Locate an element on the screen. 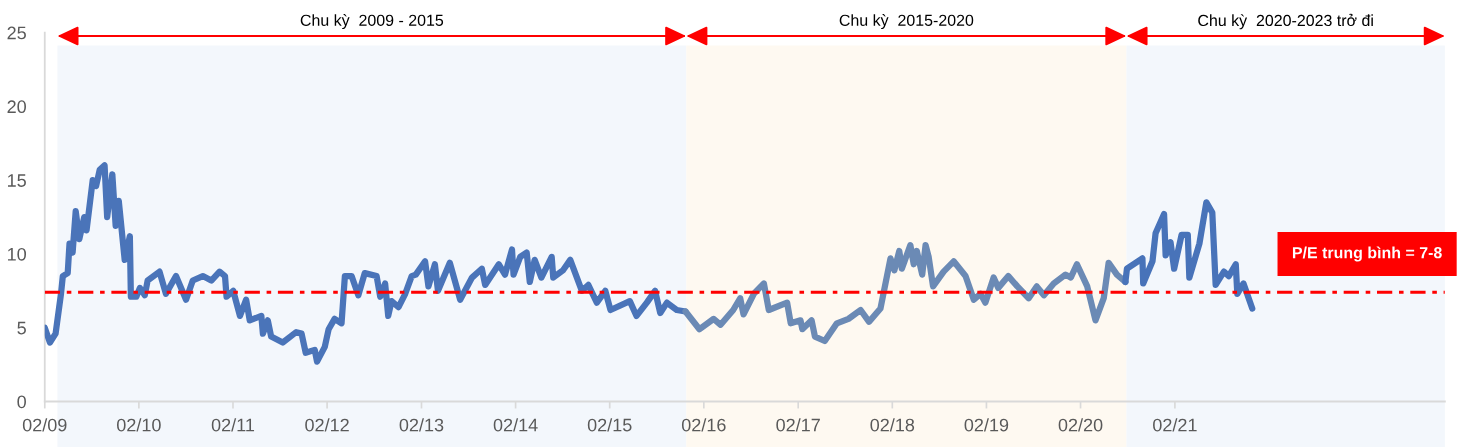 The width and height of the screenshot is (1458, 447). x-tick-label: 02/20 is located at coordinates (1080, 425).